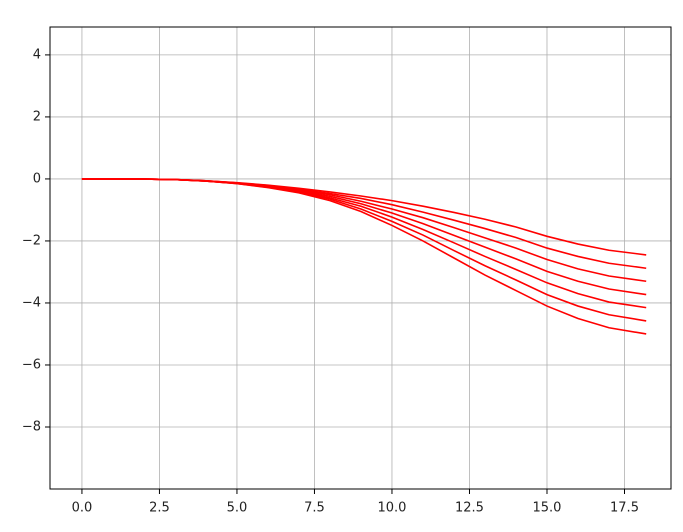 This screenshot has height=532, width=683. Describe the element at coordinates (391, 508) in the screenshot. I see `x-tick-label: 10.0` at that location.